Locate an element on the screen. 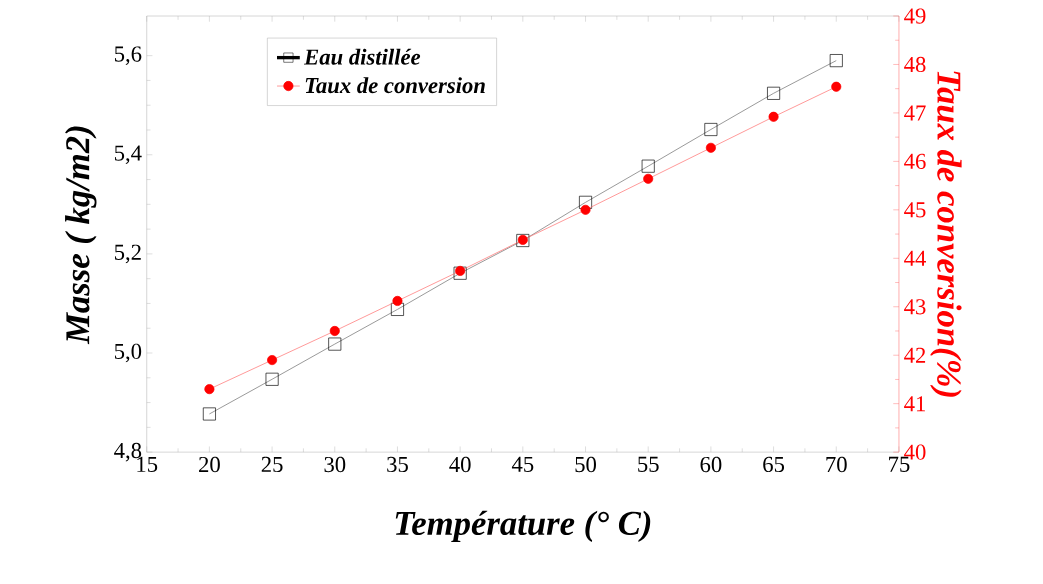  y2-tick-label: 43 is located at coordinates (915, 307).